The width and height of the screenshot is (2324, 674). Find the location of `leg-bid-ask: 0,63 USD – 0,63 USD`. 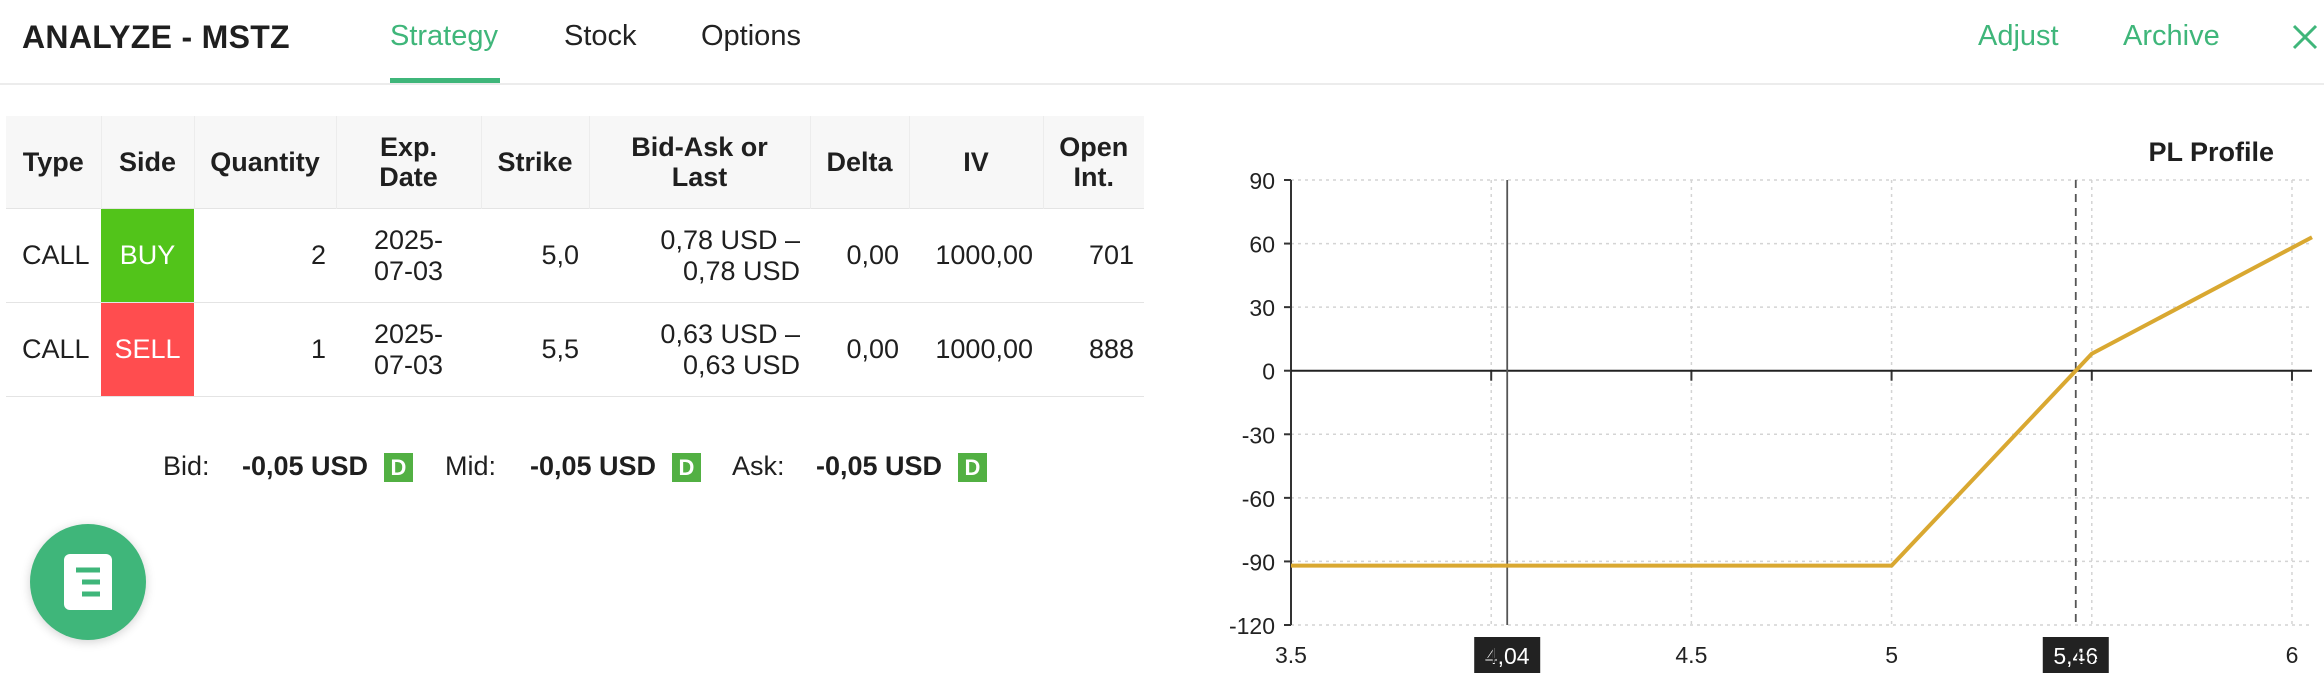

leg-bid-ask: 0,63 USD – 0,63 USD is located at coordinates (699, 349).